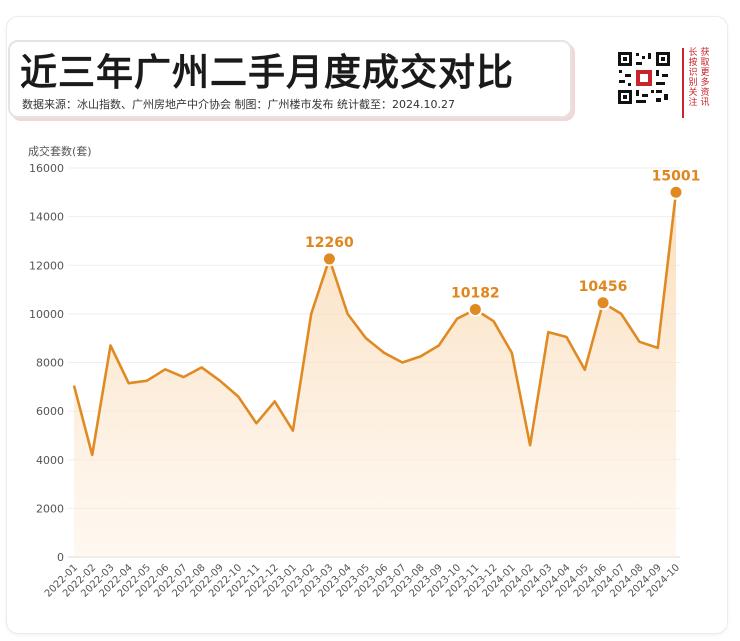 Image resolution: width=740 pixels, height=641 pixels. I want to click on y-tick-label: 12000, so click(46, 265).